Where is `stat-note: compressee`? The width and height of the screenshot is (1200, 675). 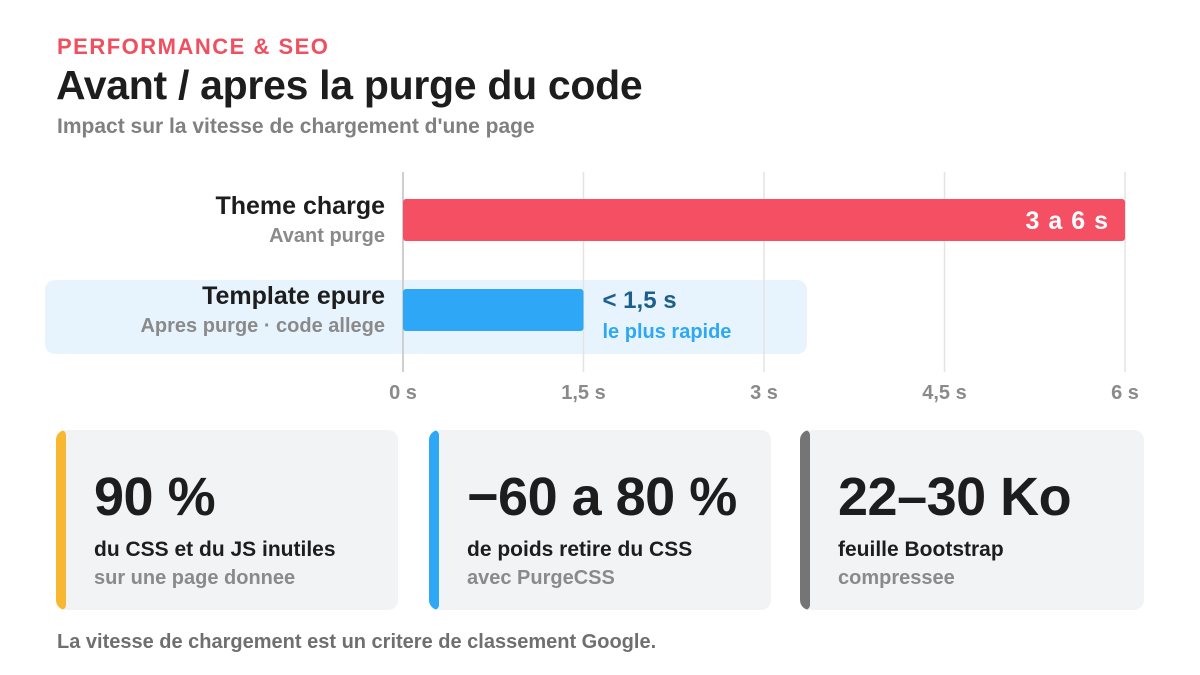 stat-note: compressee is located at coordinates (896, 578).